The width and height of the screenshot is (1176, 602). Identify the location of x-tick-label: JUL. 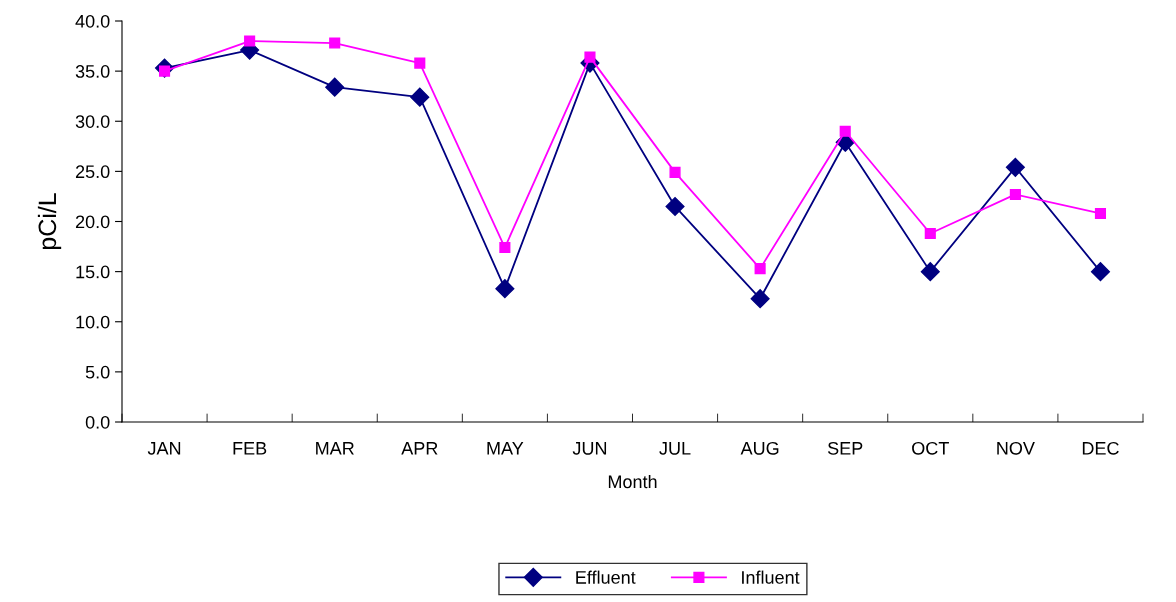
(675, 448).